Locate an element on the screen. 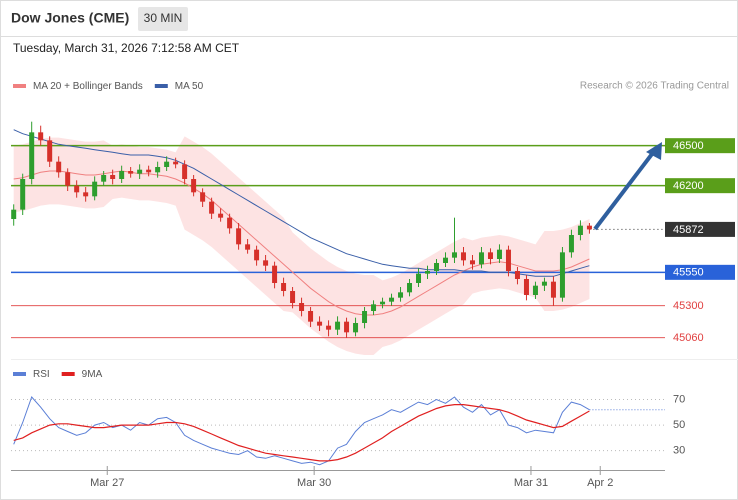  credit: Research © 2026 Trading Central is located at coordinates (654, 86).